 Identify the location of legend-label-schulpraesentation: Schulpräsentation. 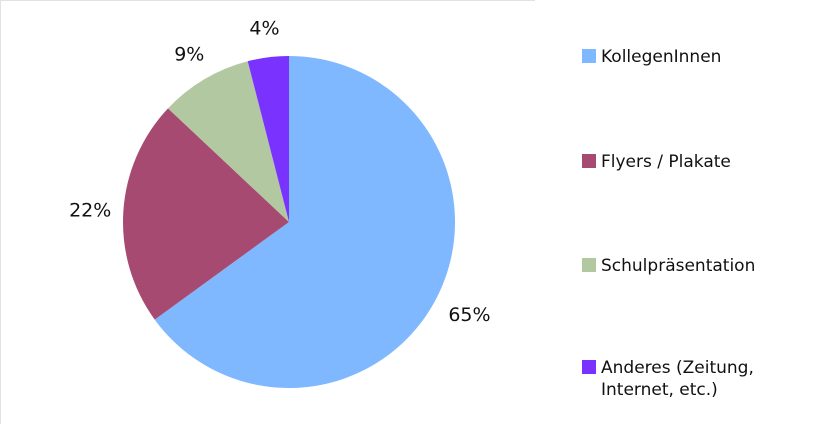
(678, 266).